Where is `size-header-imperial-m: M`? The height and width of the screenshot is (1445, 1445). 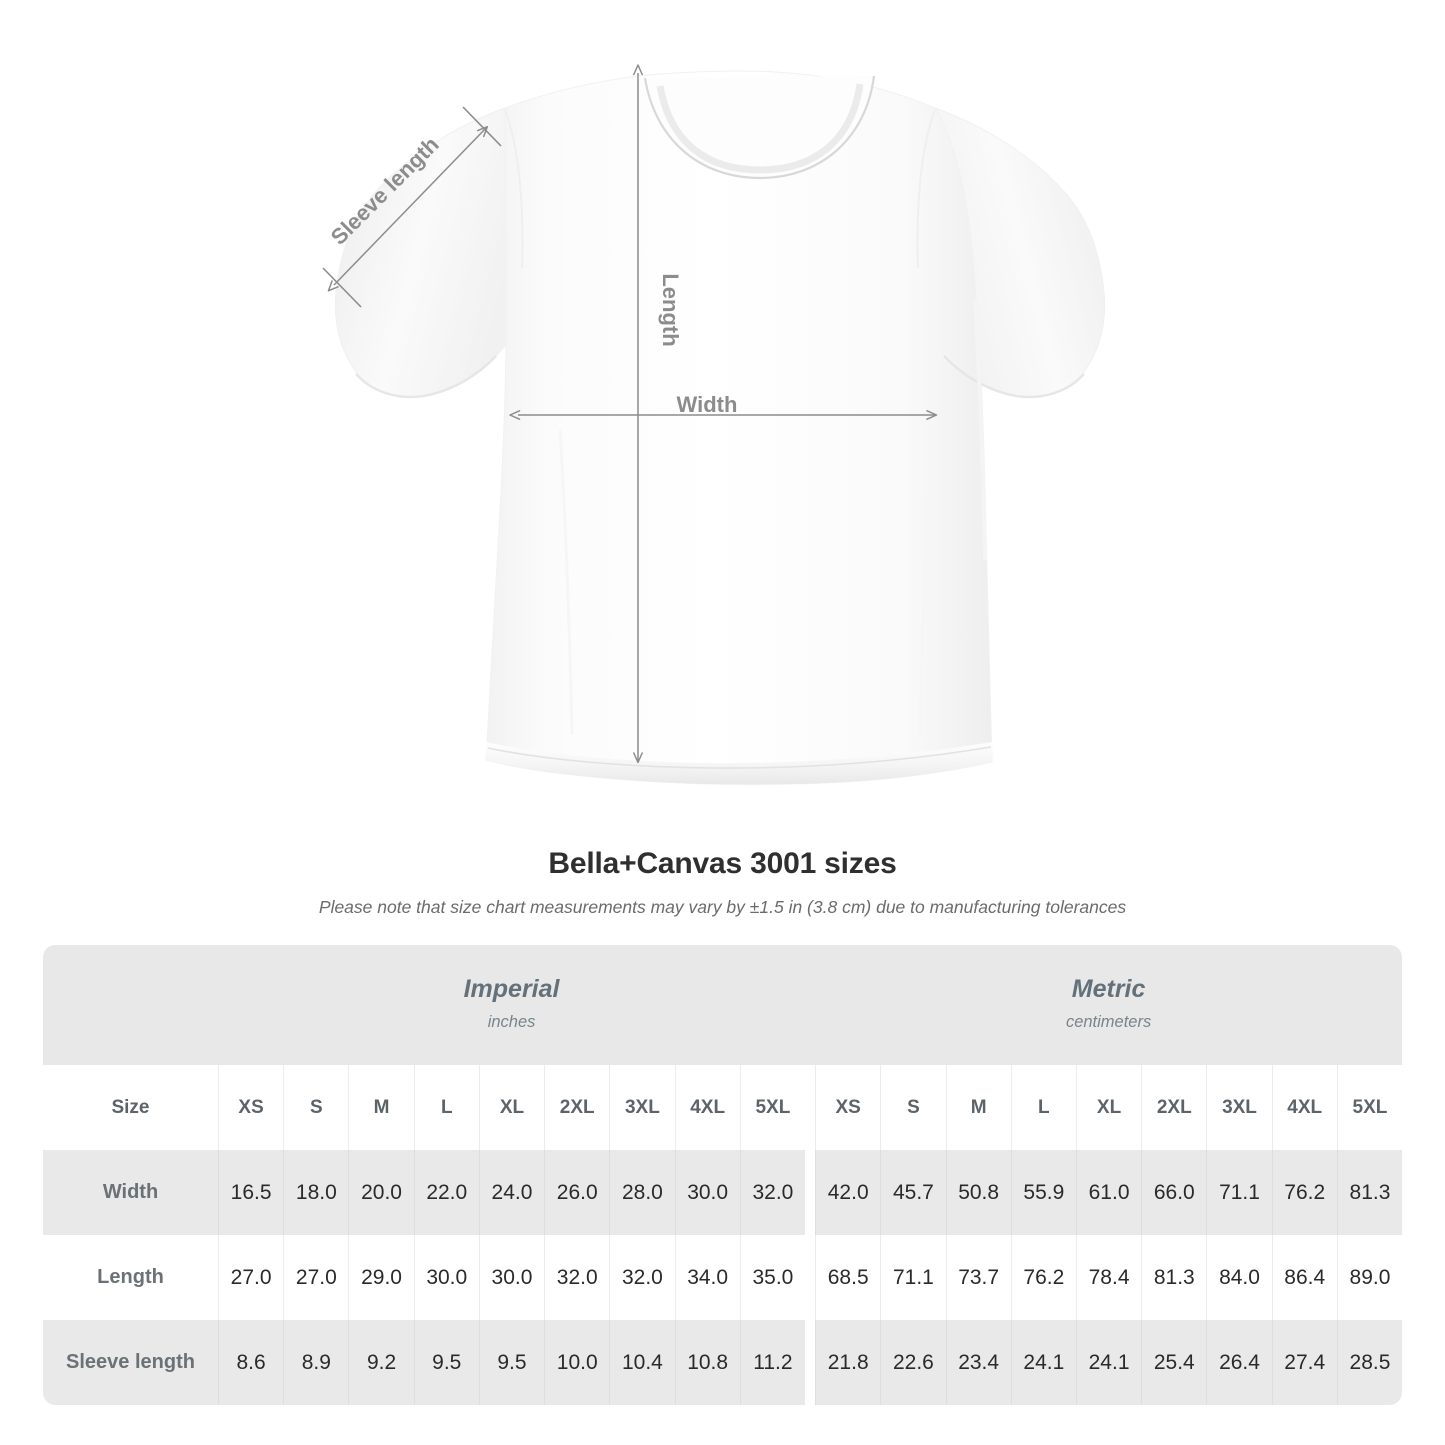
size-header-imperial-m: M is located at coordinates (381, 1107).